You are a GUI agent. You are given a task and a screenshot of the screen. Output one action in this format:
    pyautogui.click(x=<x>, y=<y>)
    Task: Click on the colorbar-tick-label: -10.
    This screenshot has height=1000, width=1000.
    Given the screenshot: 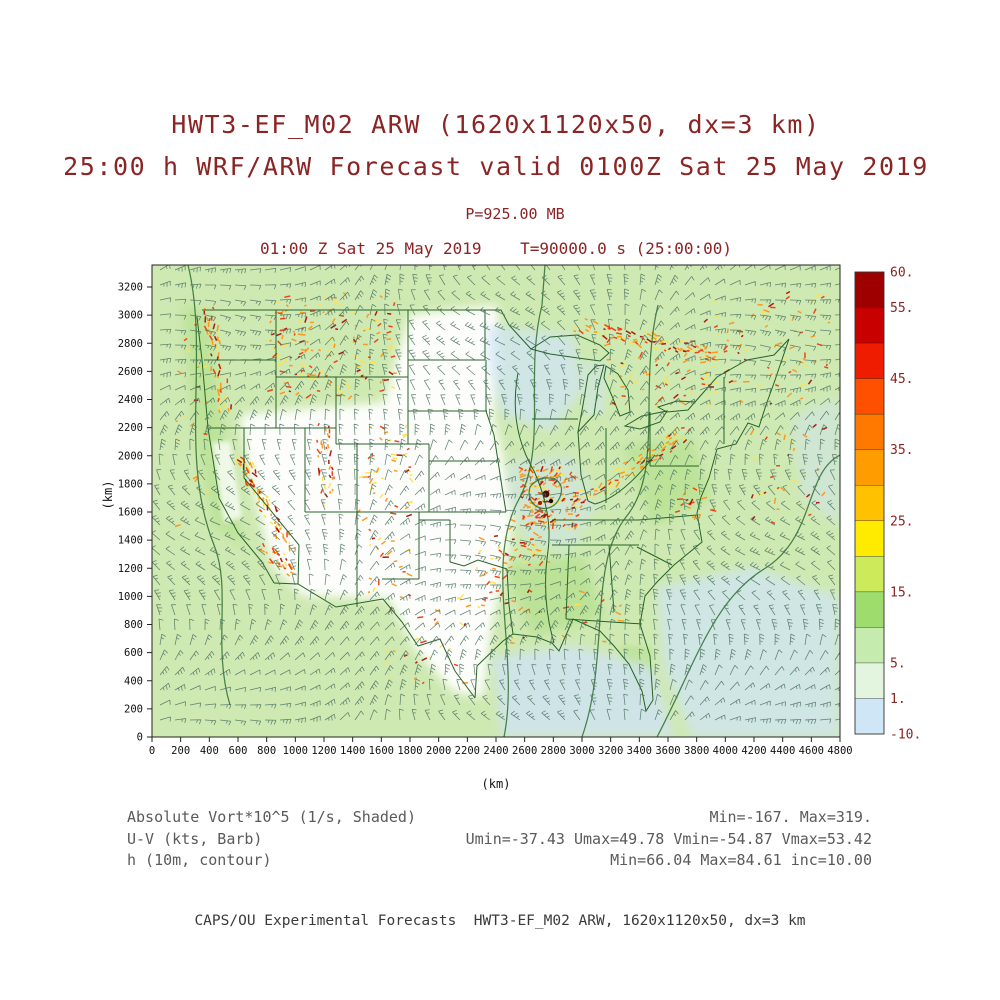 What is the action you would take?
    pyautogui.click(x=905, y=735)
    